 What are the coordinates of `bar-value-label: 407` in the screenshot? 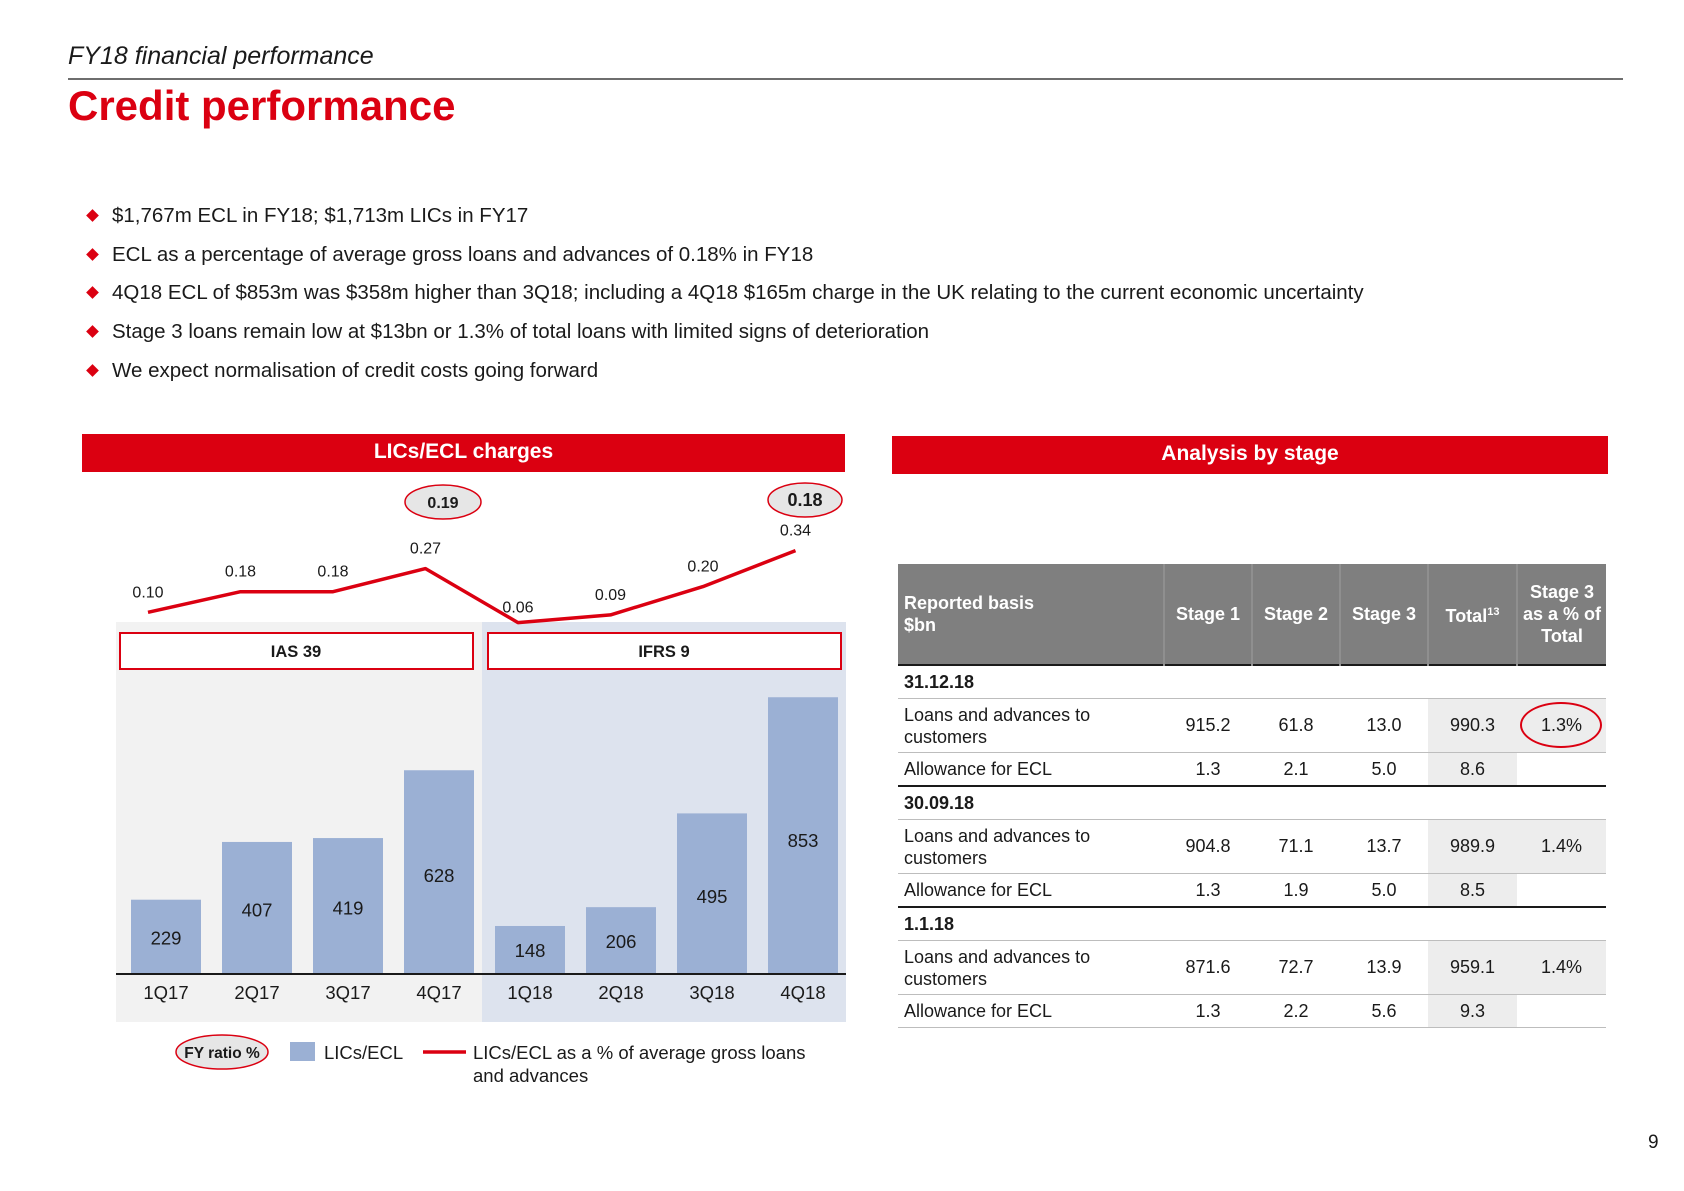 It's located at (257, 910).